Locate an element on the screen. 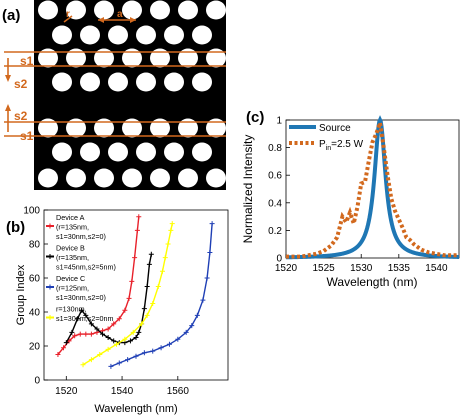  y-tick-label: 100 is located at coordinates (31, 211).